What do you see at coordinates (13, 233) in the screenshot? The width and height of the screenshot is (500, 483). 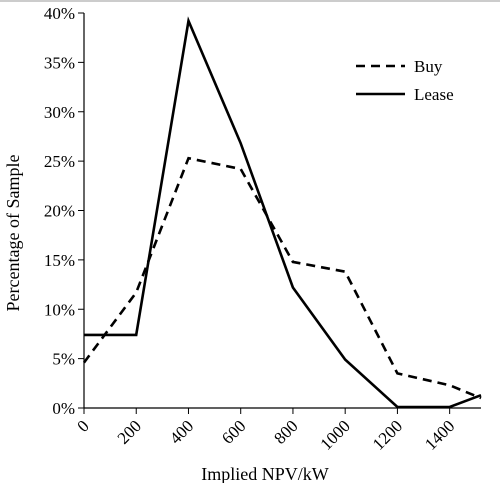 I see `y-axis-title: Percentage of Sample` at bounding box center [13, 233].